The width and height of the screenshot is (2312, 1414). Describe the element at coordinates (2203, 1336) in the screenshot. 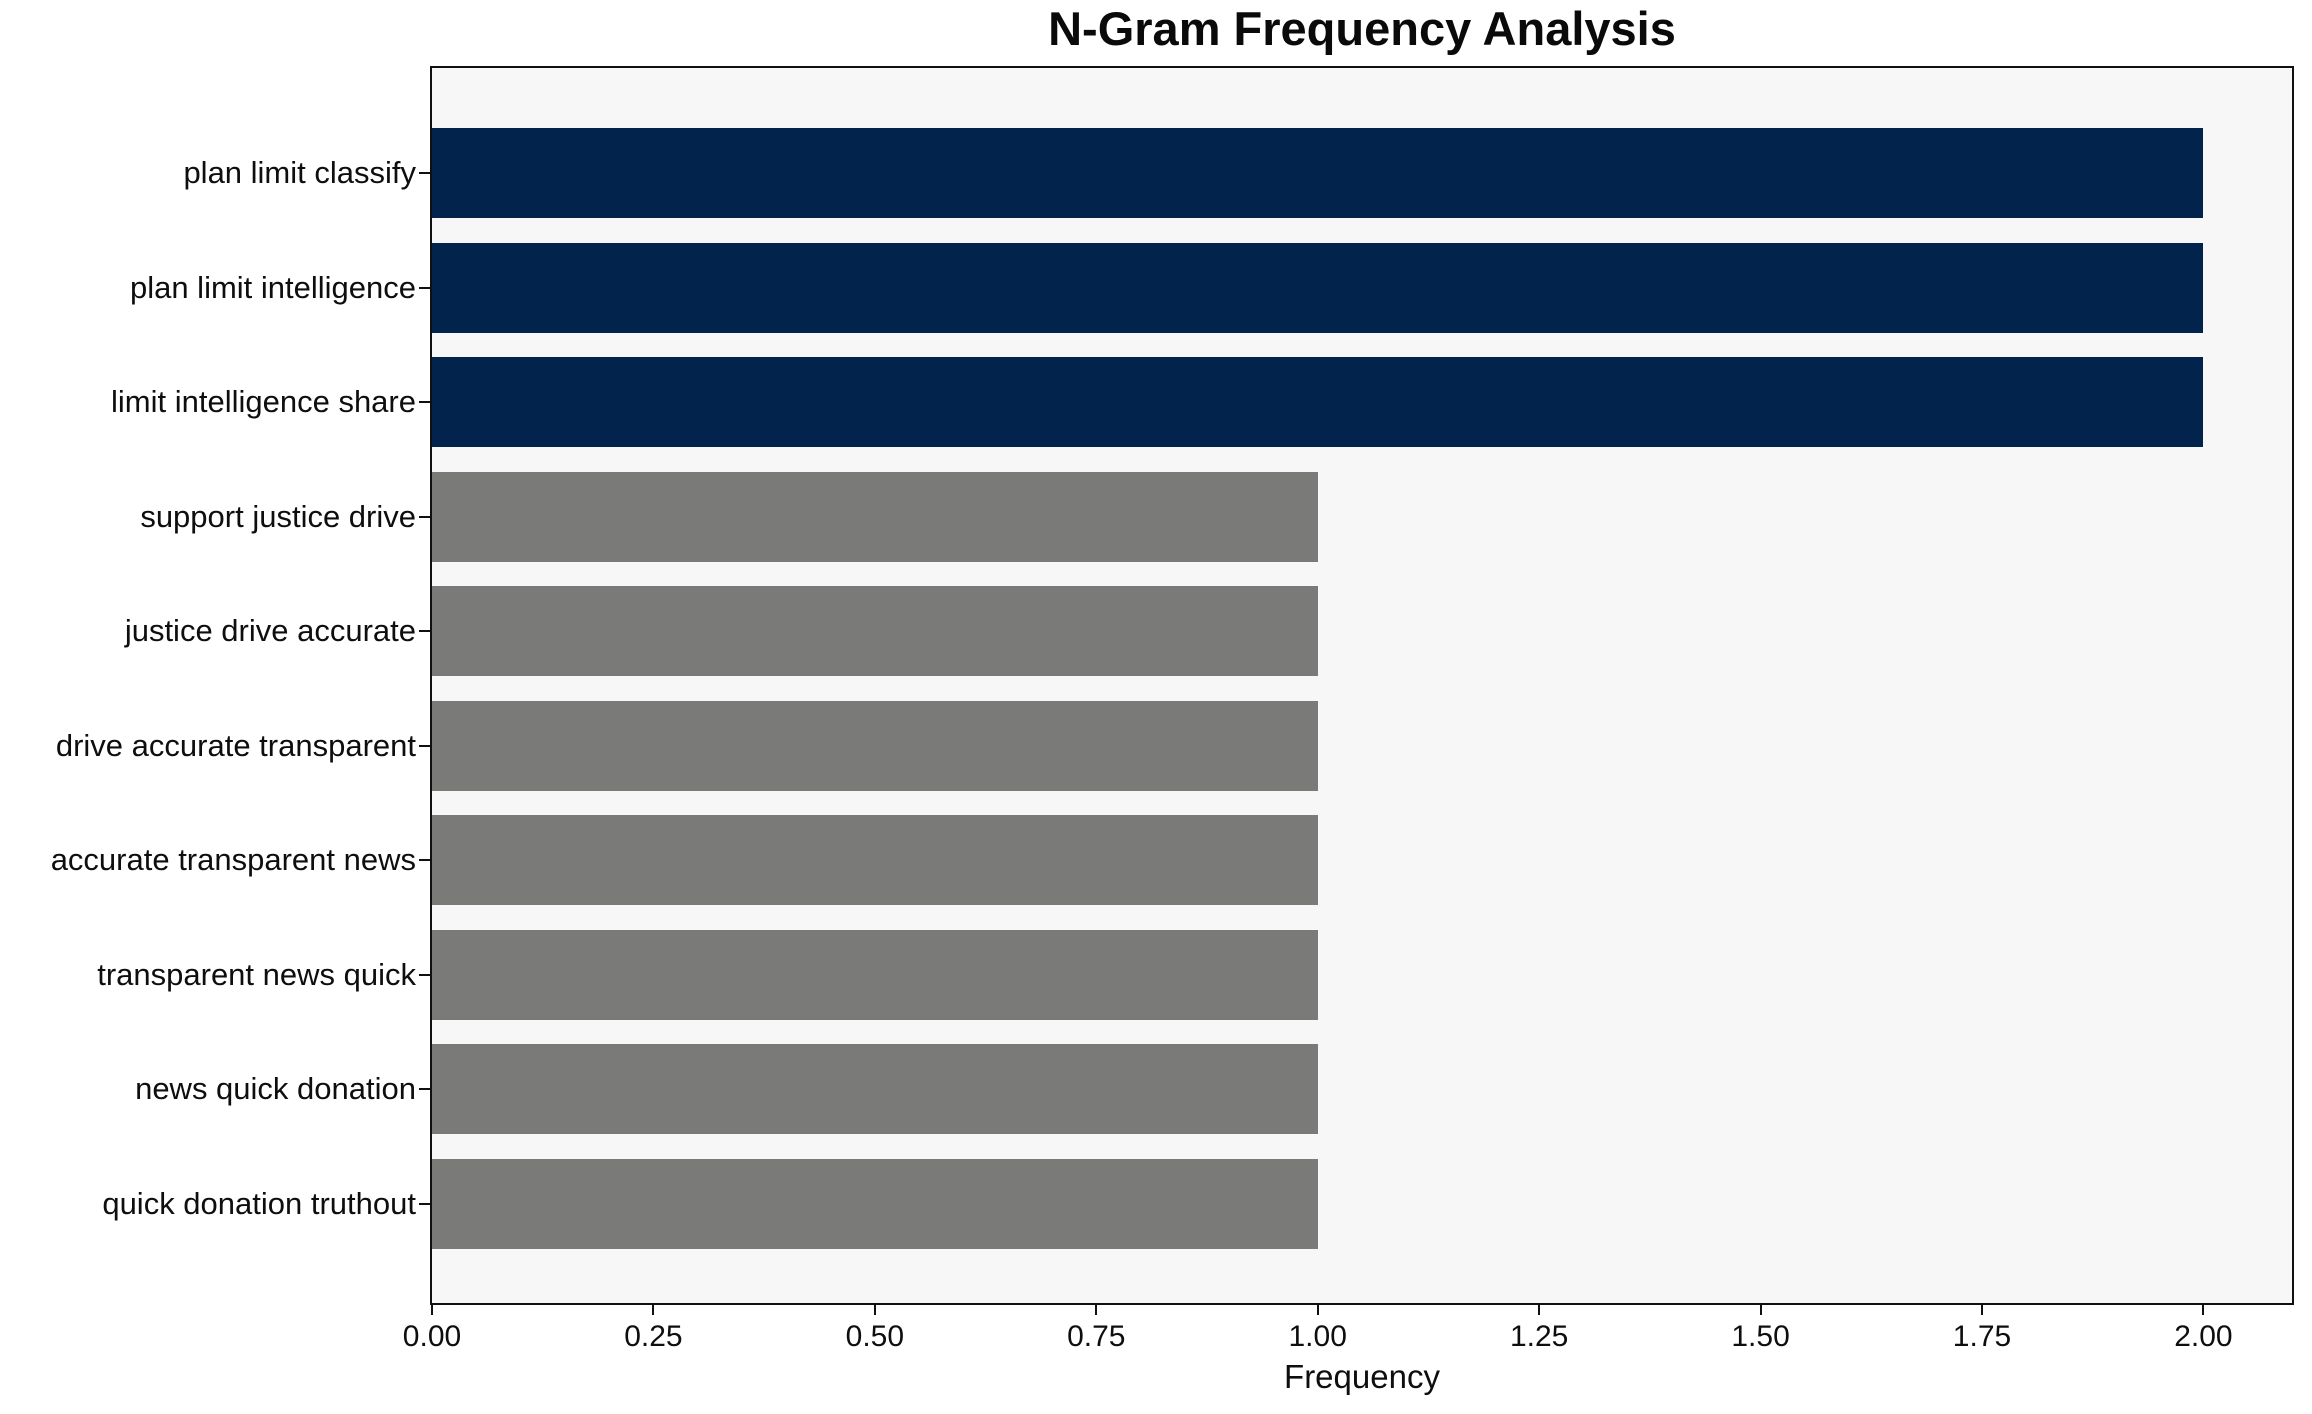

I see `x-tick-label: 2.00` at that location.